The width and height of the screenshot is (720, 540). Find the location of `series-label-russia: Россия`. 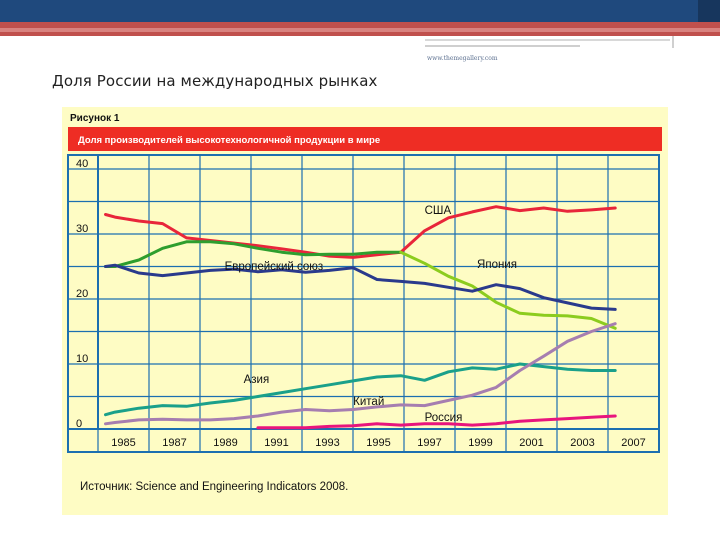

series-label-russia: Россия is located at coordinates (444, 418).